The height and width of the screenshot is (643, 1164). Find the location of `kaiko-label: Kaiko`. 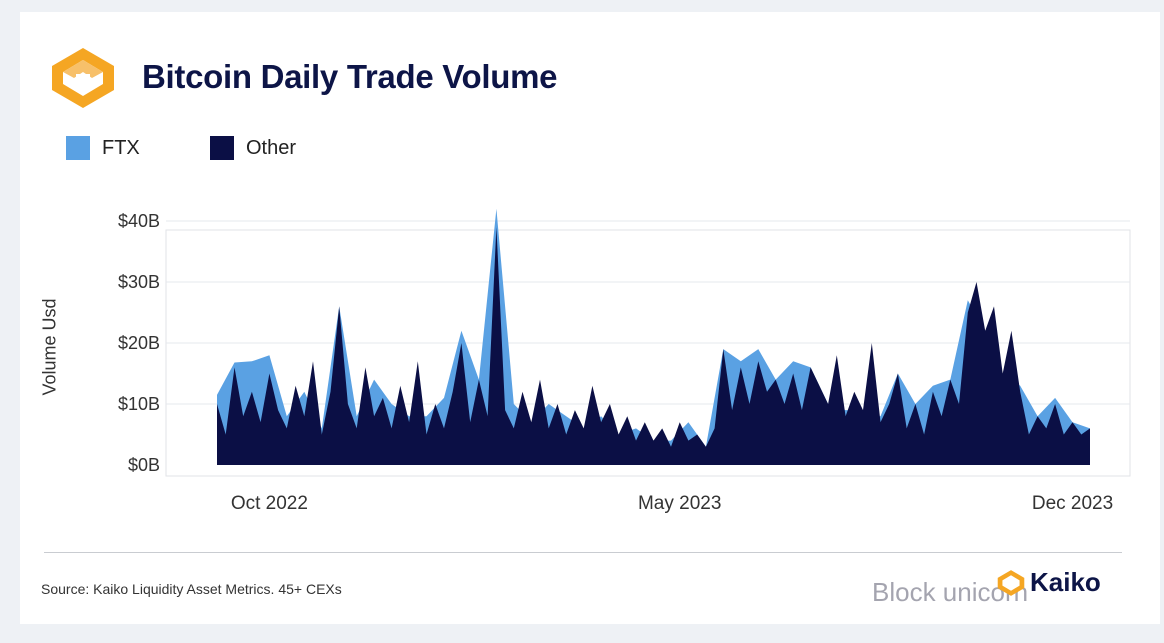

kaiko-label: Kaiko is located at coordinates (1065, 582).